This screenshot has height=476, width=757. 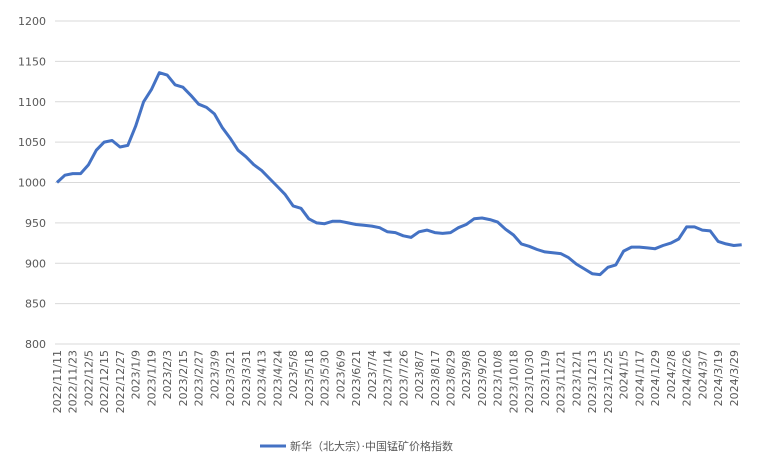 What do you see at coordinates (214, 374) in the screenshot?
I see `x-tick-label: 2023/3/9` at bounding box center [214, 374].